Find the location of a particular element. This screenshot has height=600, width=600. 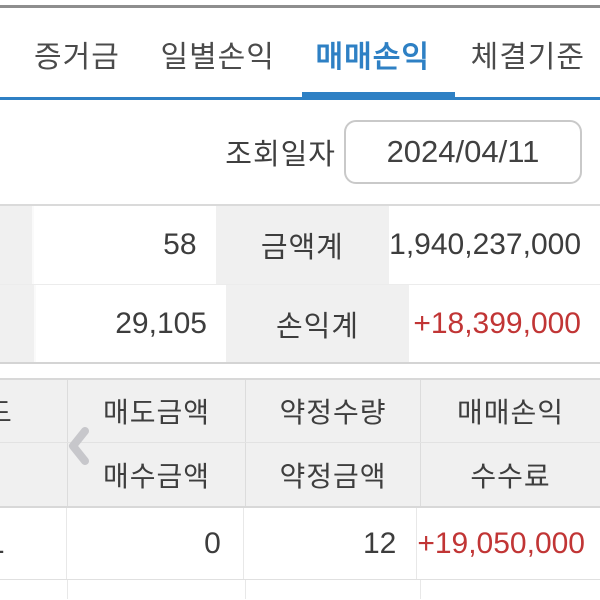

amount-total-label: 금액계 is located at coordinates (302, 245).